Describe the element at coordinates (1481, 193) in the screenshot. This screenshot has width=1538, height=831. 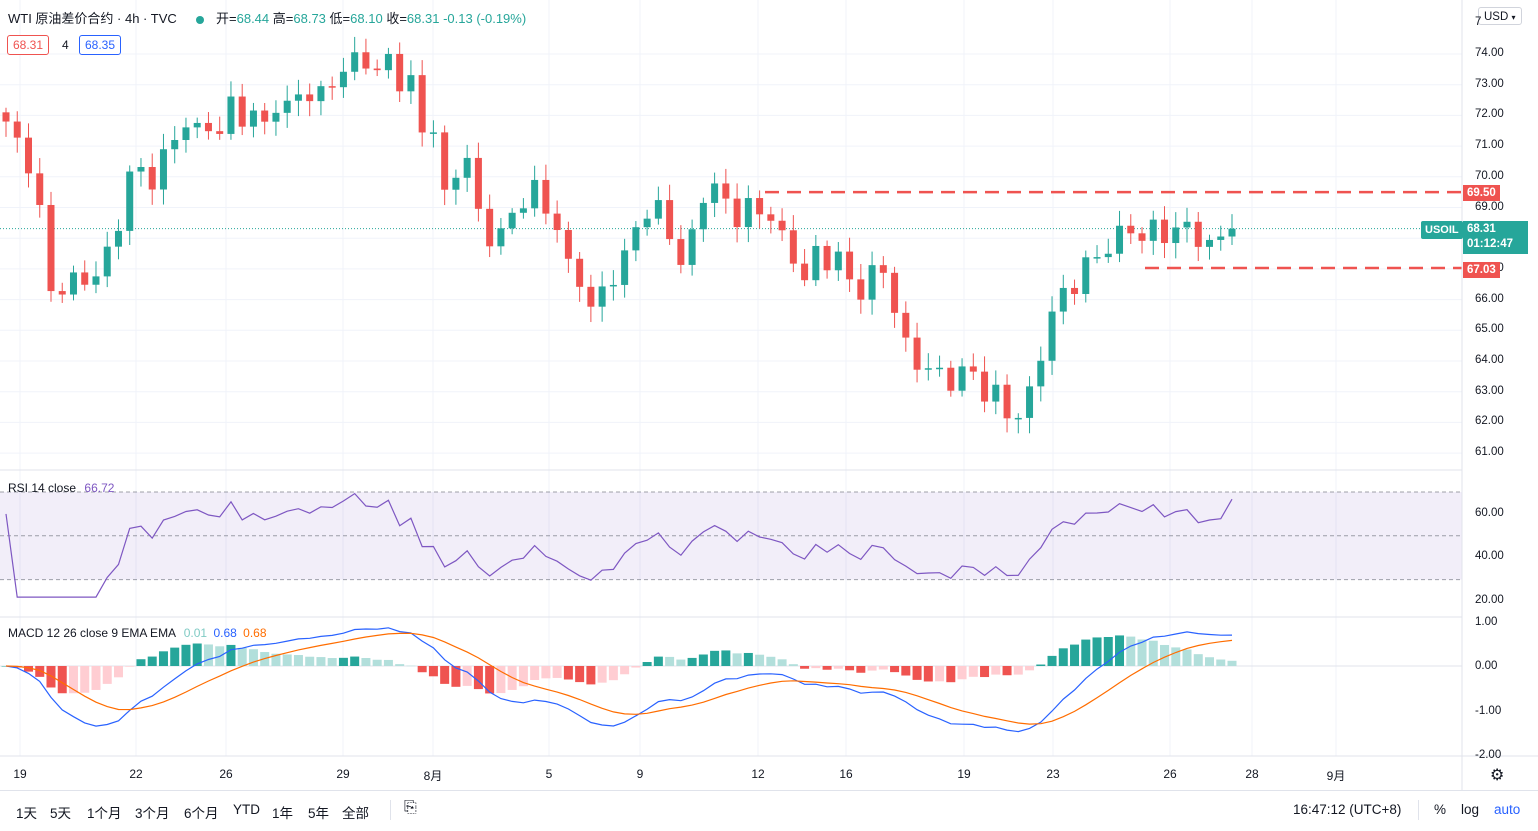
I see `resistance-tag: 69.50` at that location.